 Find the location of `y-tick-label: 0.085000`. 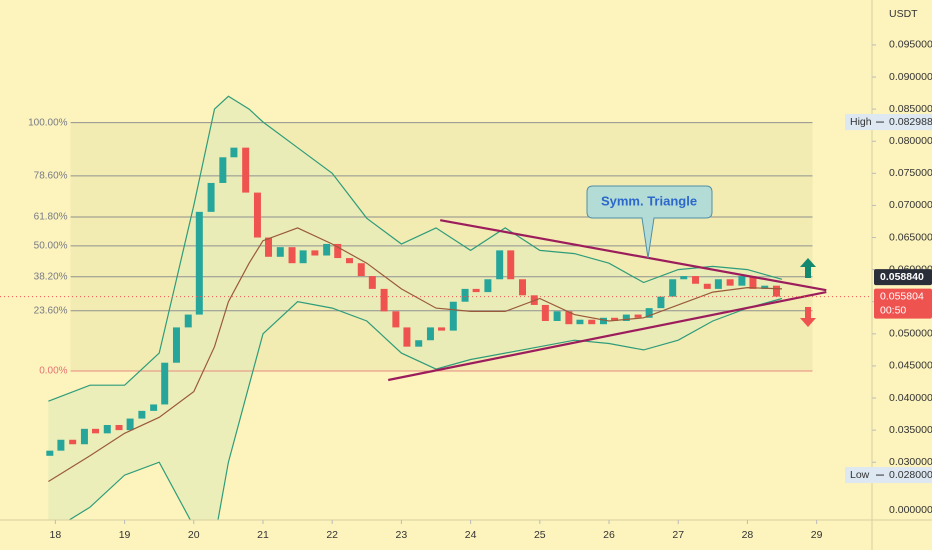

y-tick-label: 0.085000 is located at coordinates (910, 109).